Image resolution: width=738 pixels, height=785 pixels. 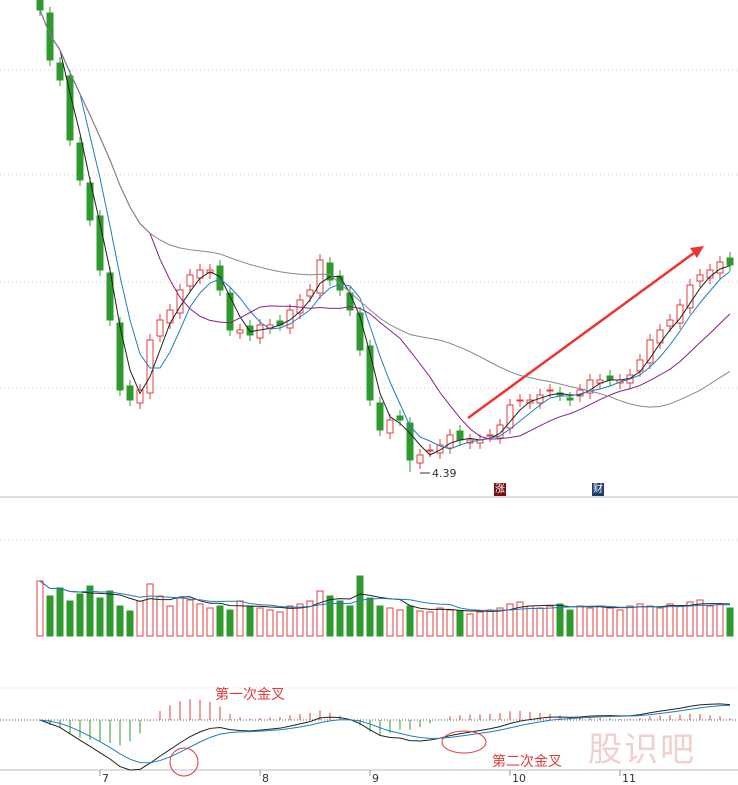 I want to click on low-price-label: 4.39, so click(x=444, y=473).